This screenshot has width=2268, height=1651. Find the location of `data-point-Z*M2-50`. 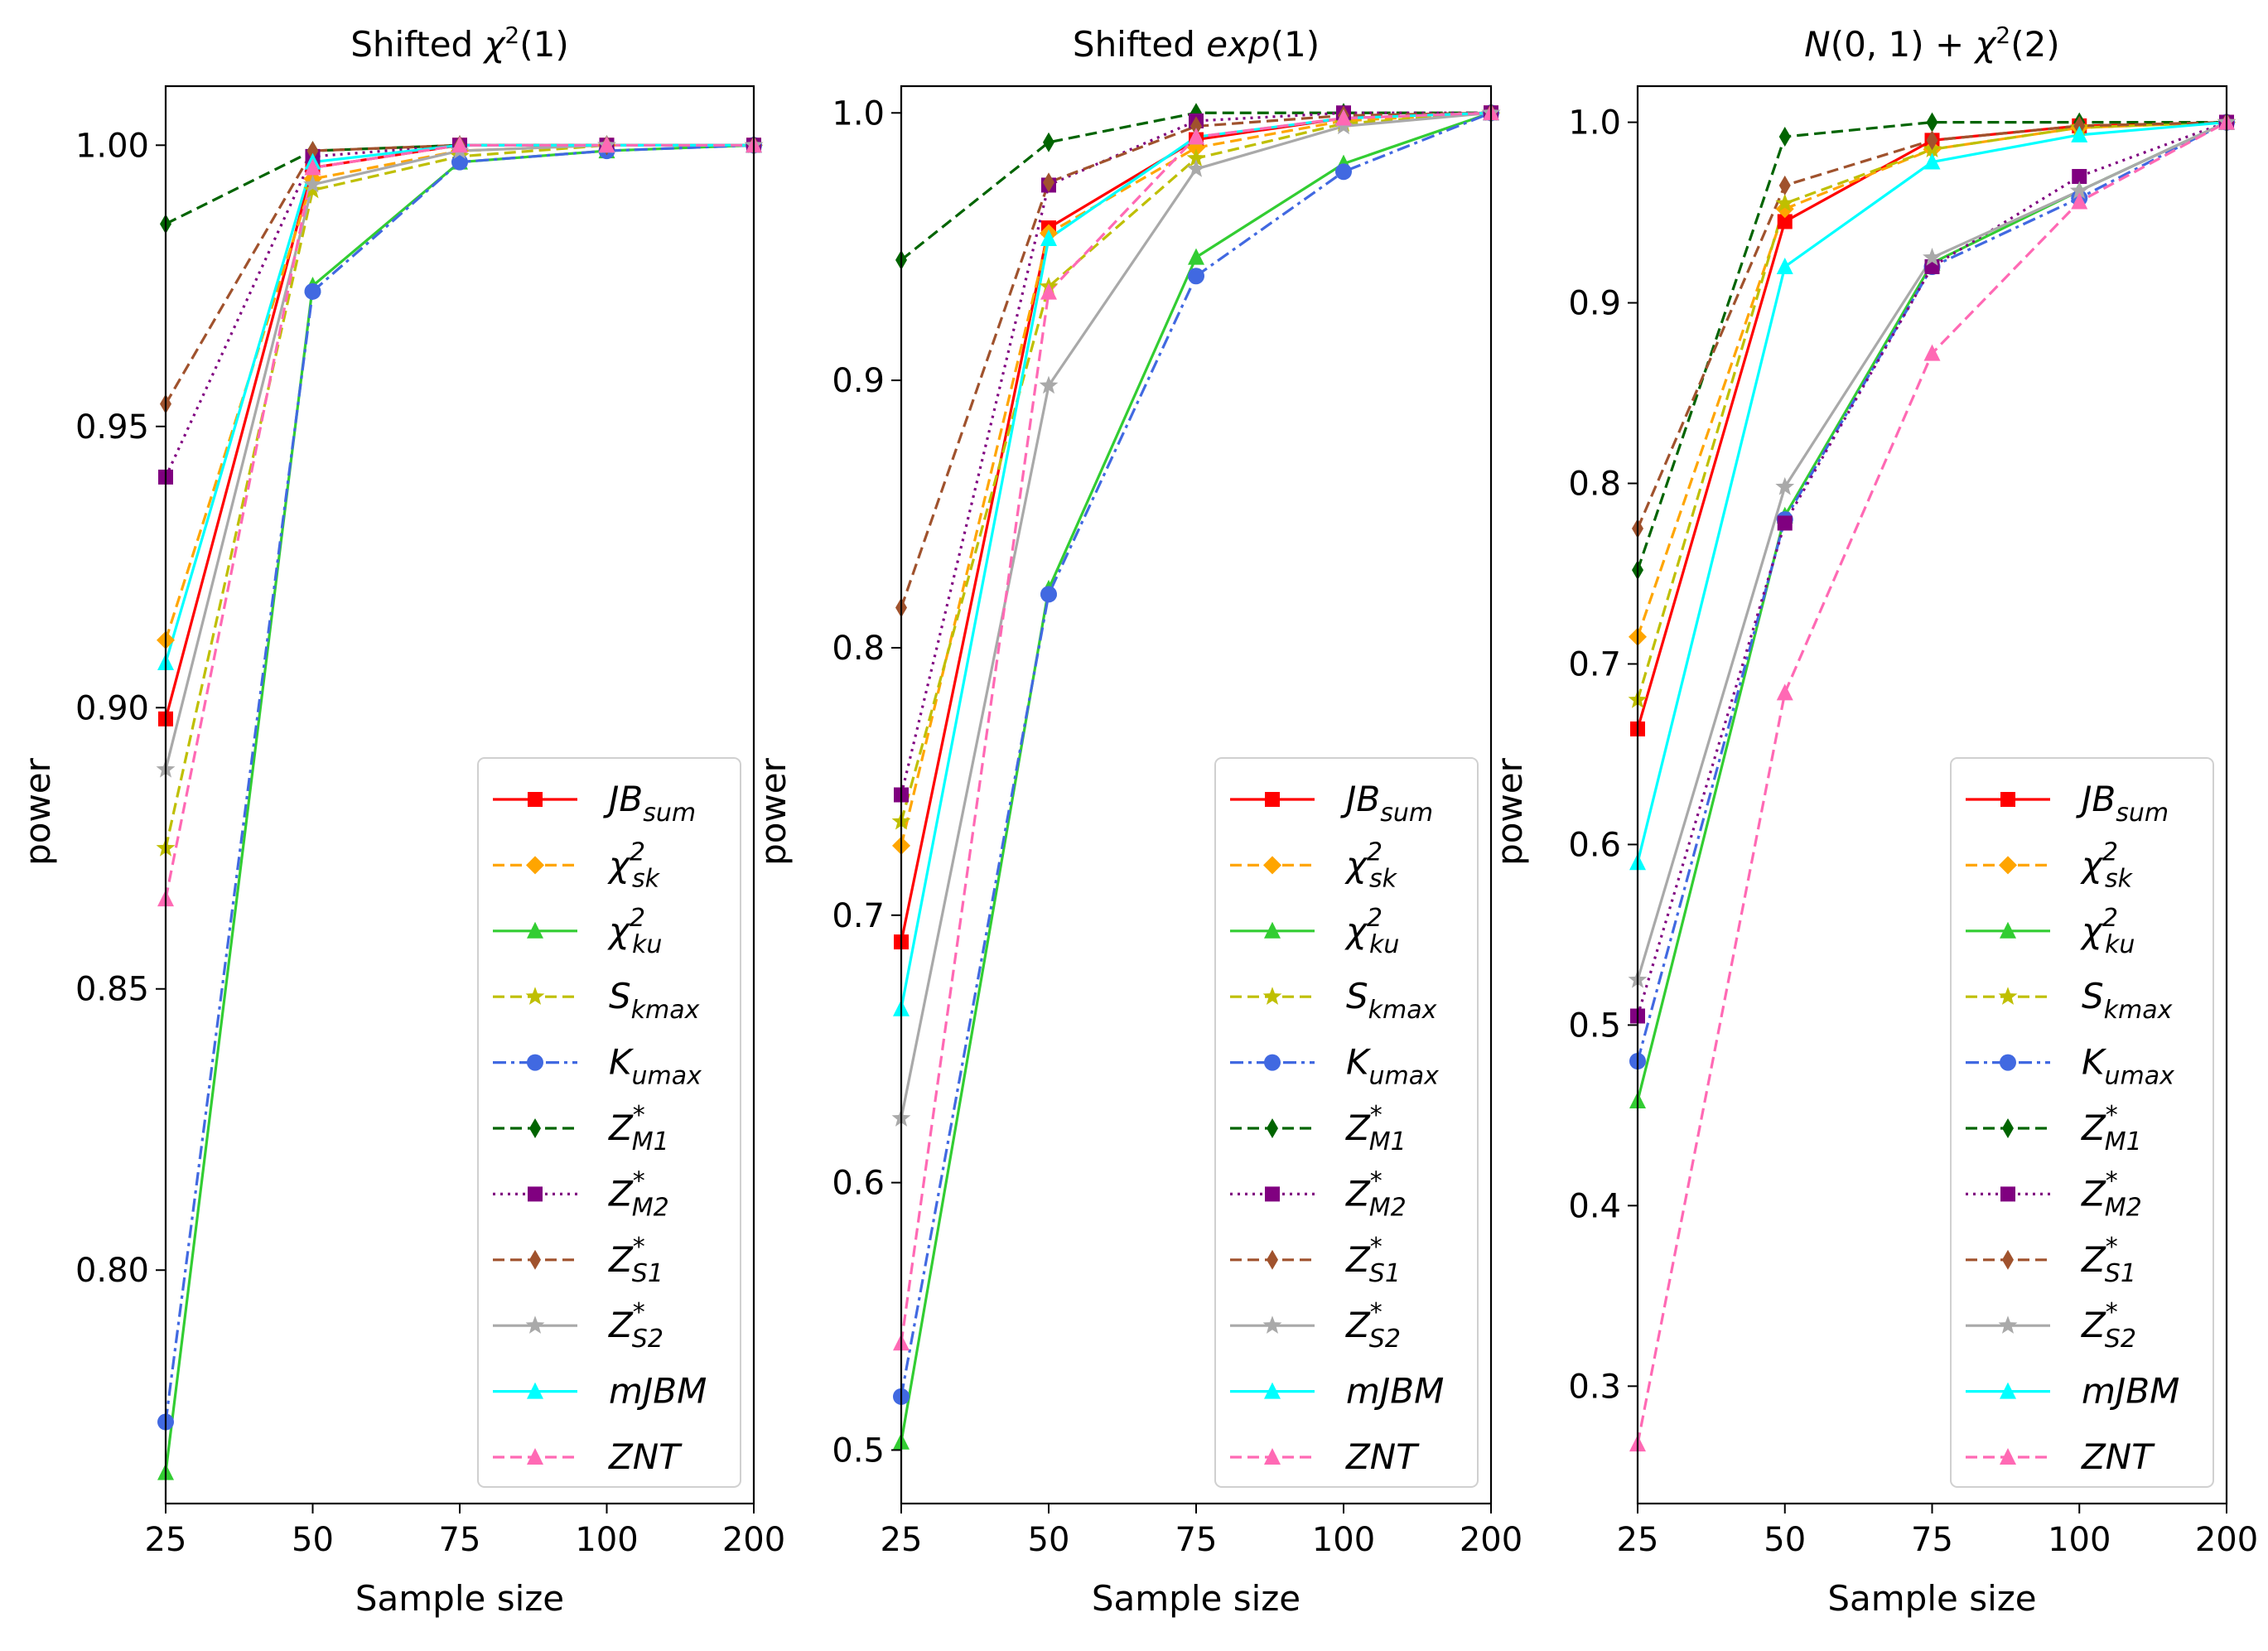

data-point-Z*M2-50 is located at coordinates (1785, 523).